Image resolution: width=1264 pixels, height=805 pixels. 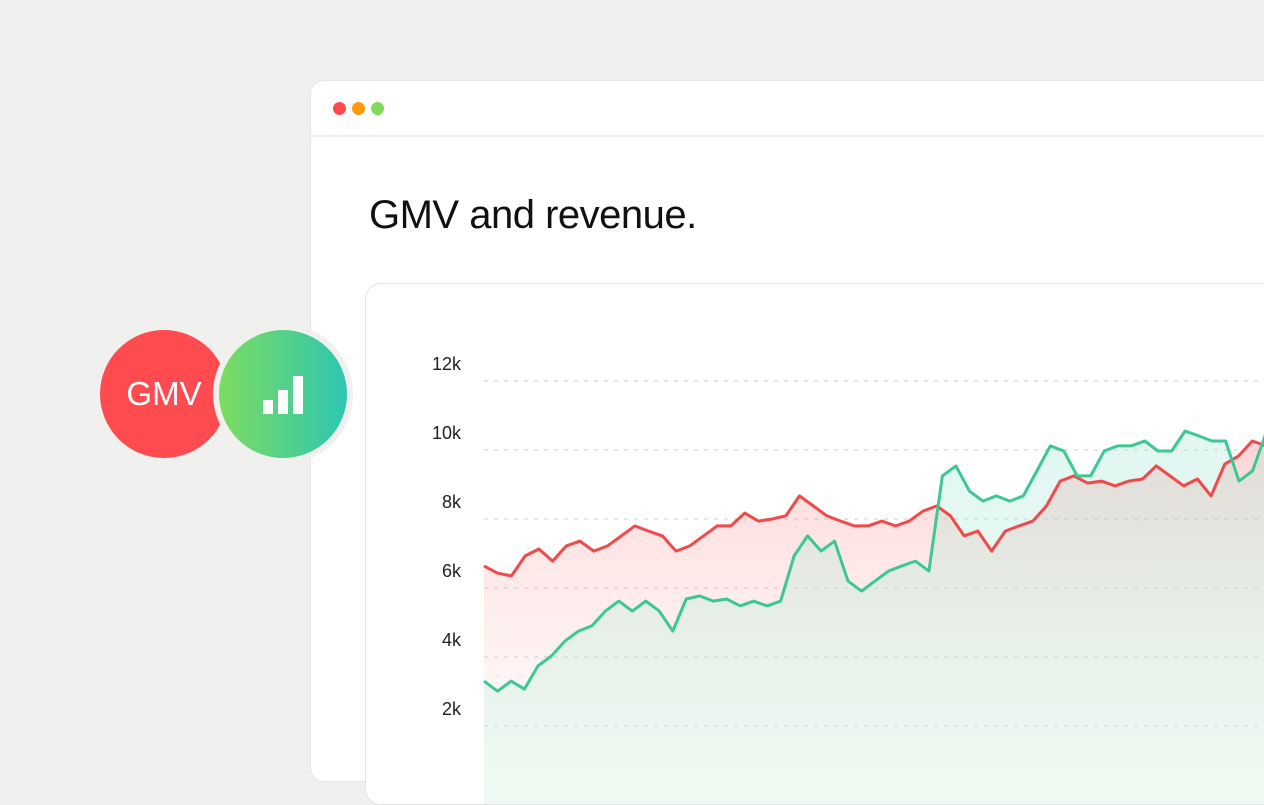 I want to click on y-tick-label: 10k, so click(x=447, y=433).